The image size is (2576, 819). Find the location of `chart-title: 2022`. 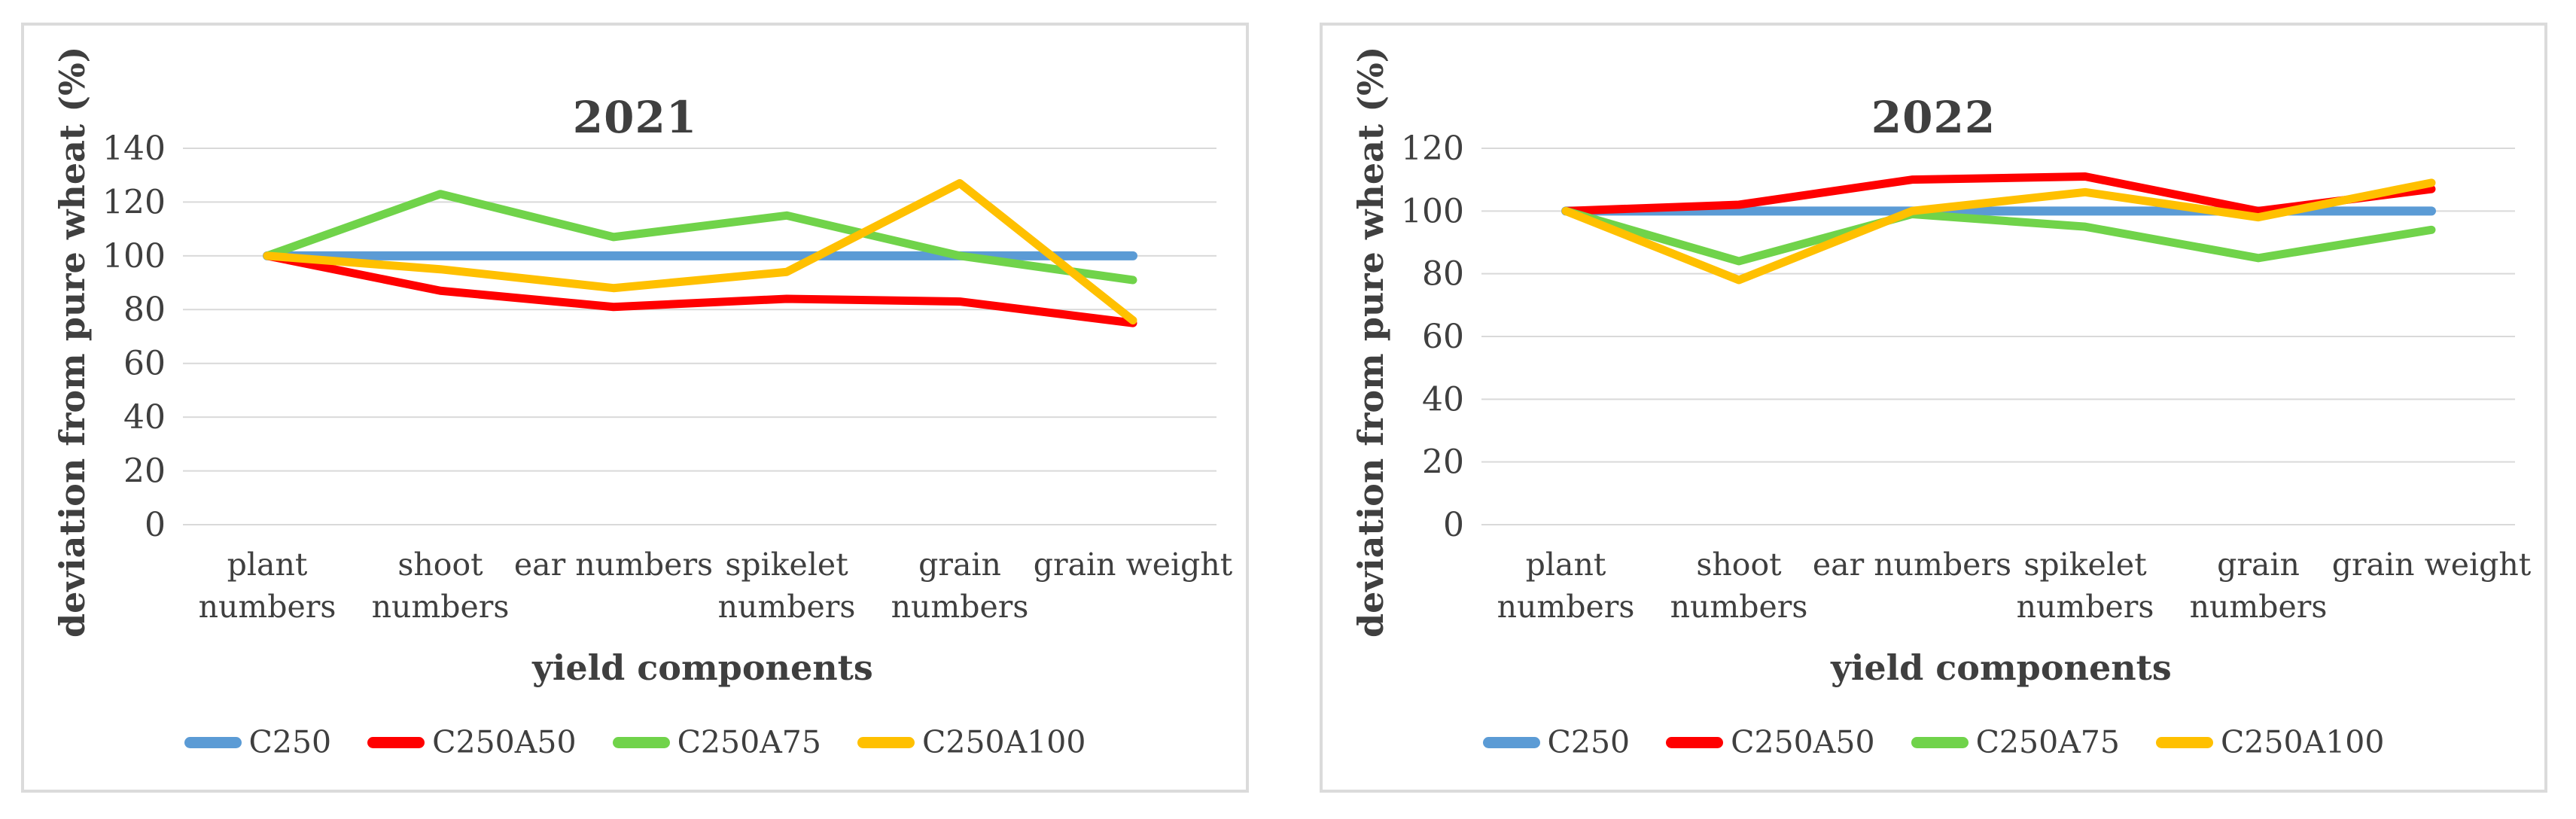

chart-title: 2022 is located at coordinates (1933, 117).